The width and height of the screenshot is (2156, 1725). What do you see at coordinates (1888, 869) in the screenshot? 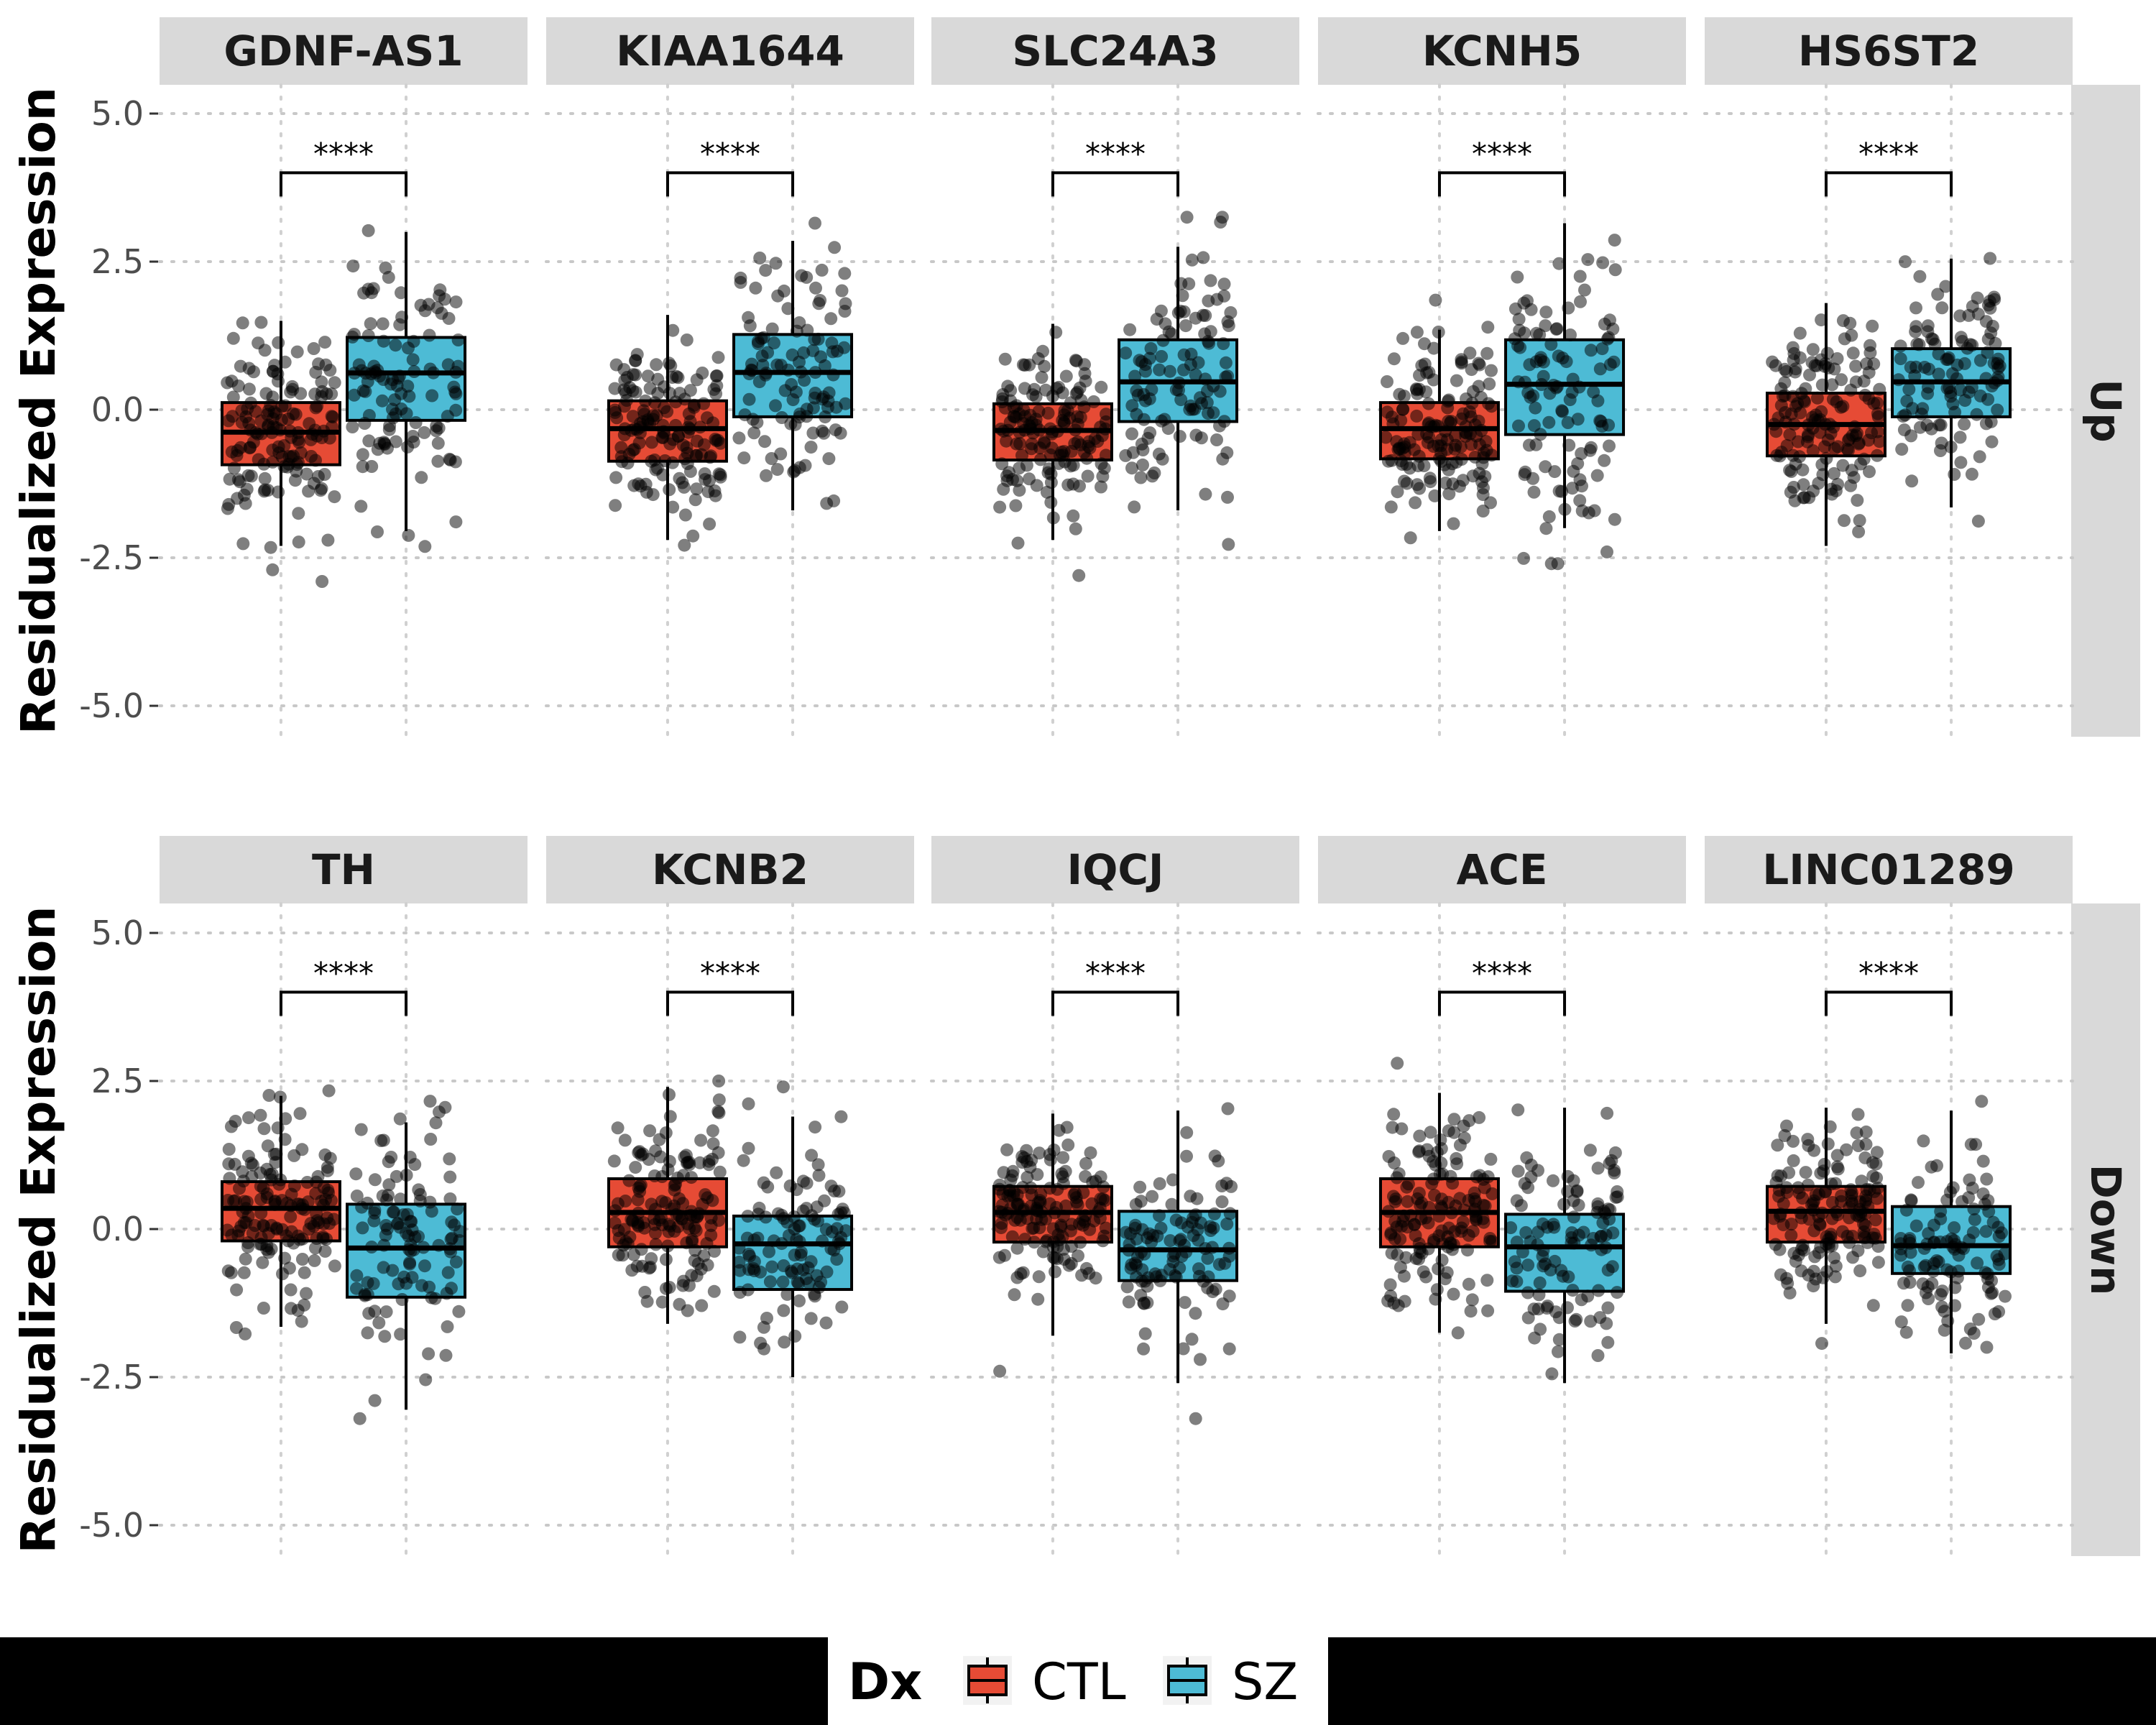
I see `panel-strip-label: LINC01289` at bounding box center [1888, 869].